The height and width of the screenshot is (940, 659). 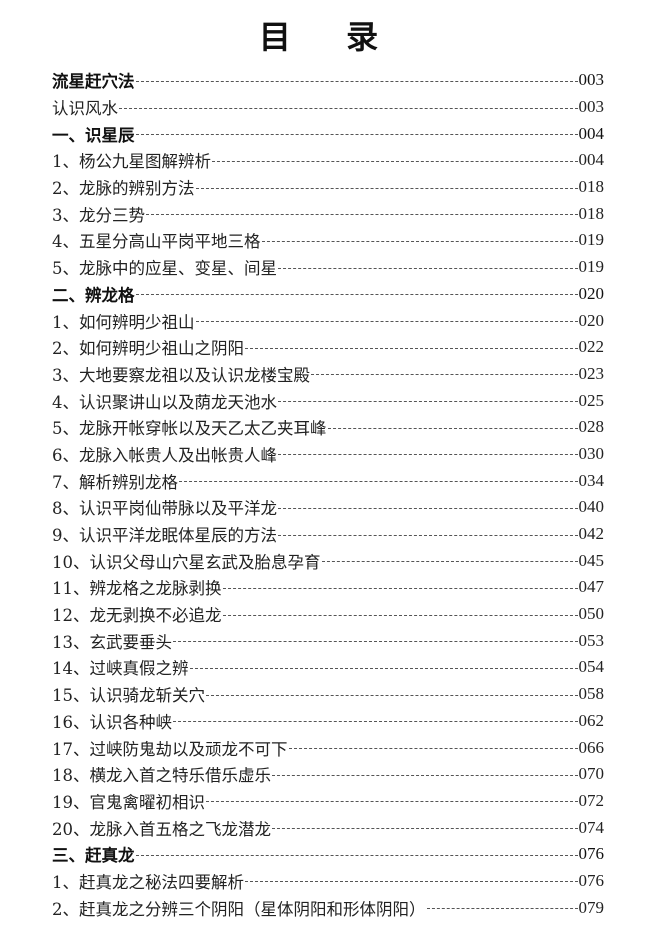 I want to click on toc-entry: 3、龙分三势 018, so click(x=328, y=213).